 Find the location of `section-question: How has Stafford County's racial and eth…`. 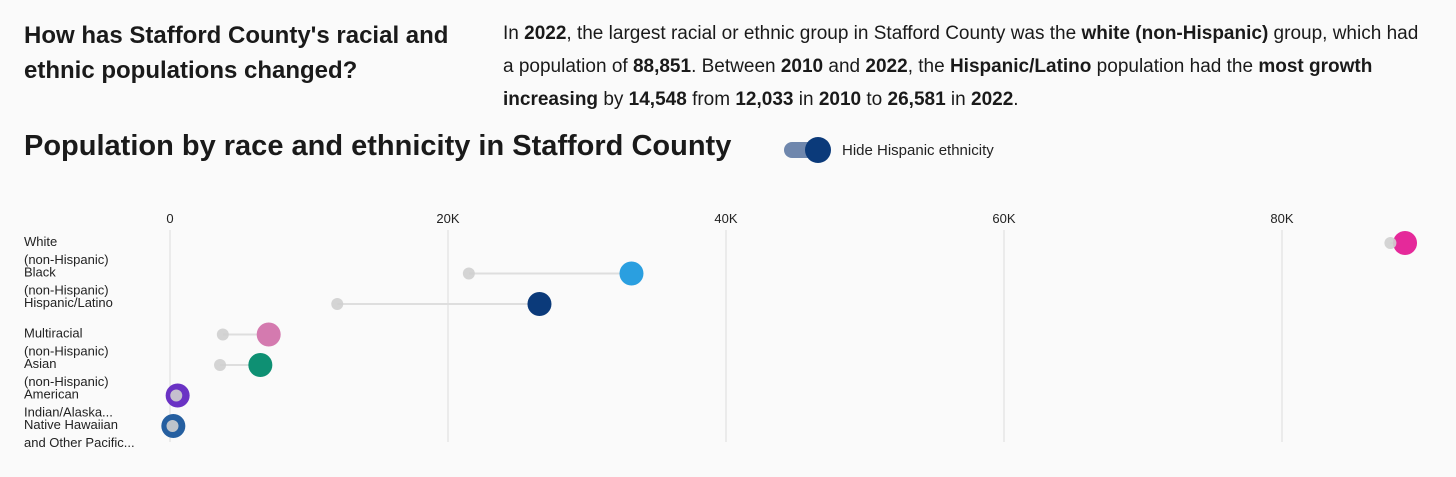

section-question: How has Stafford County's racial and eth… is located at coordinates (236, 53).